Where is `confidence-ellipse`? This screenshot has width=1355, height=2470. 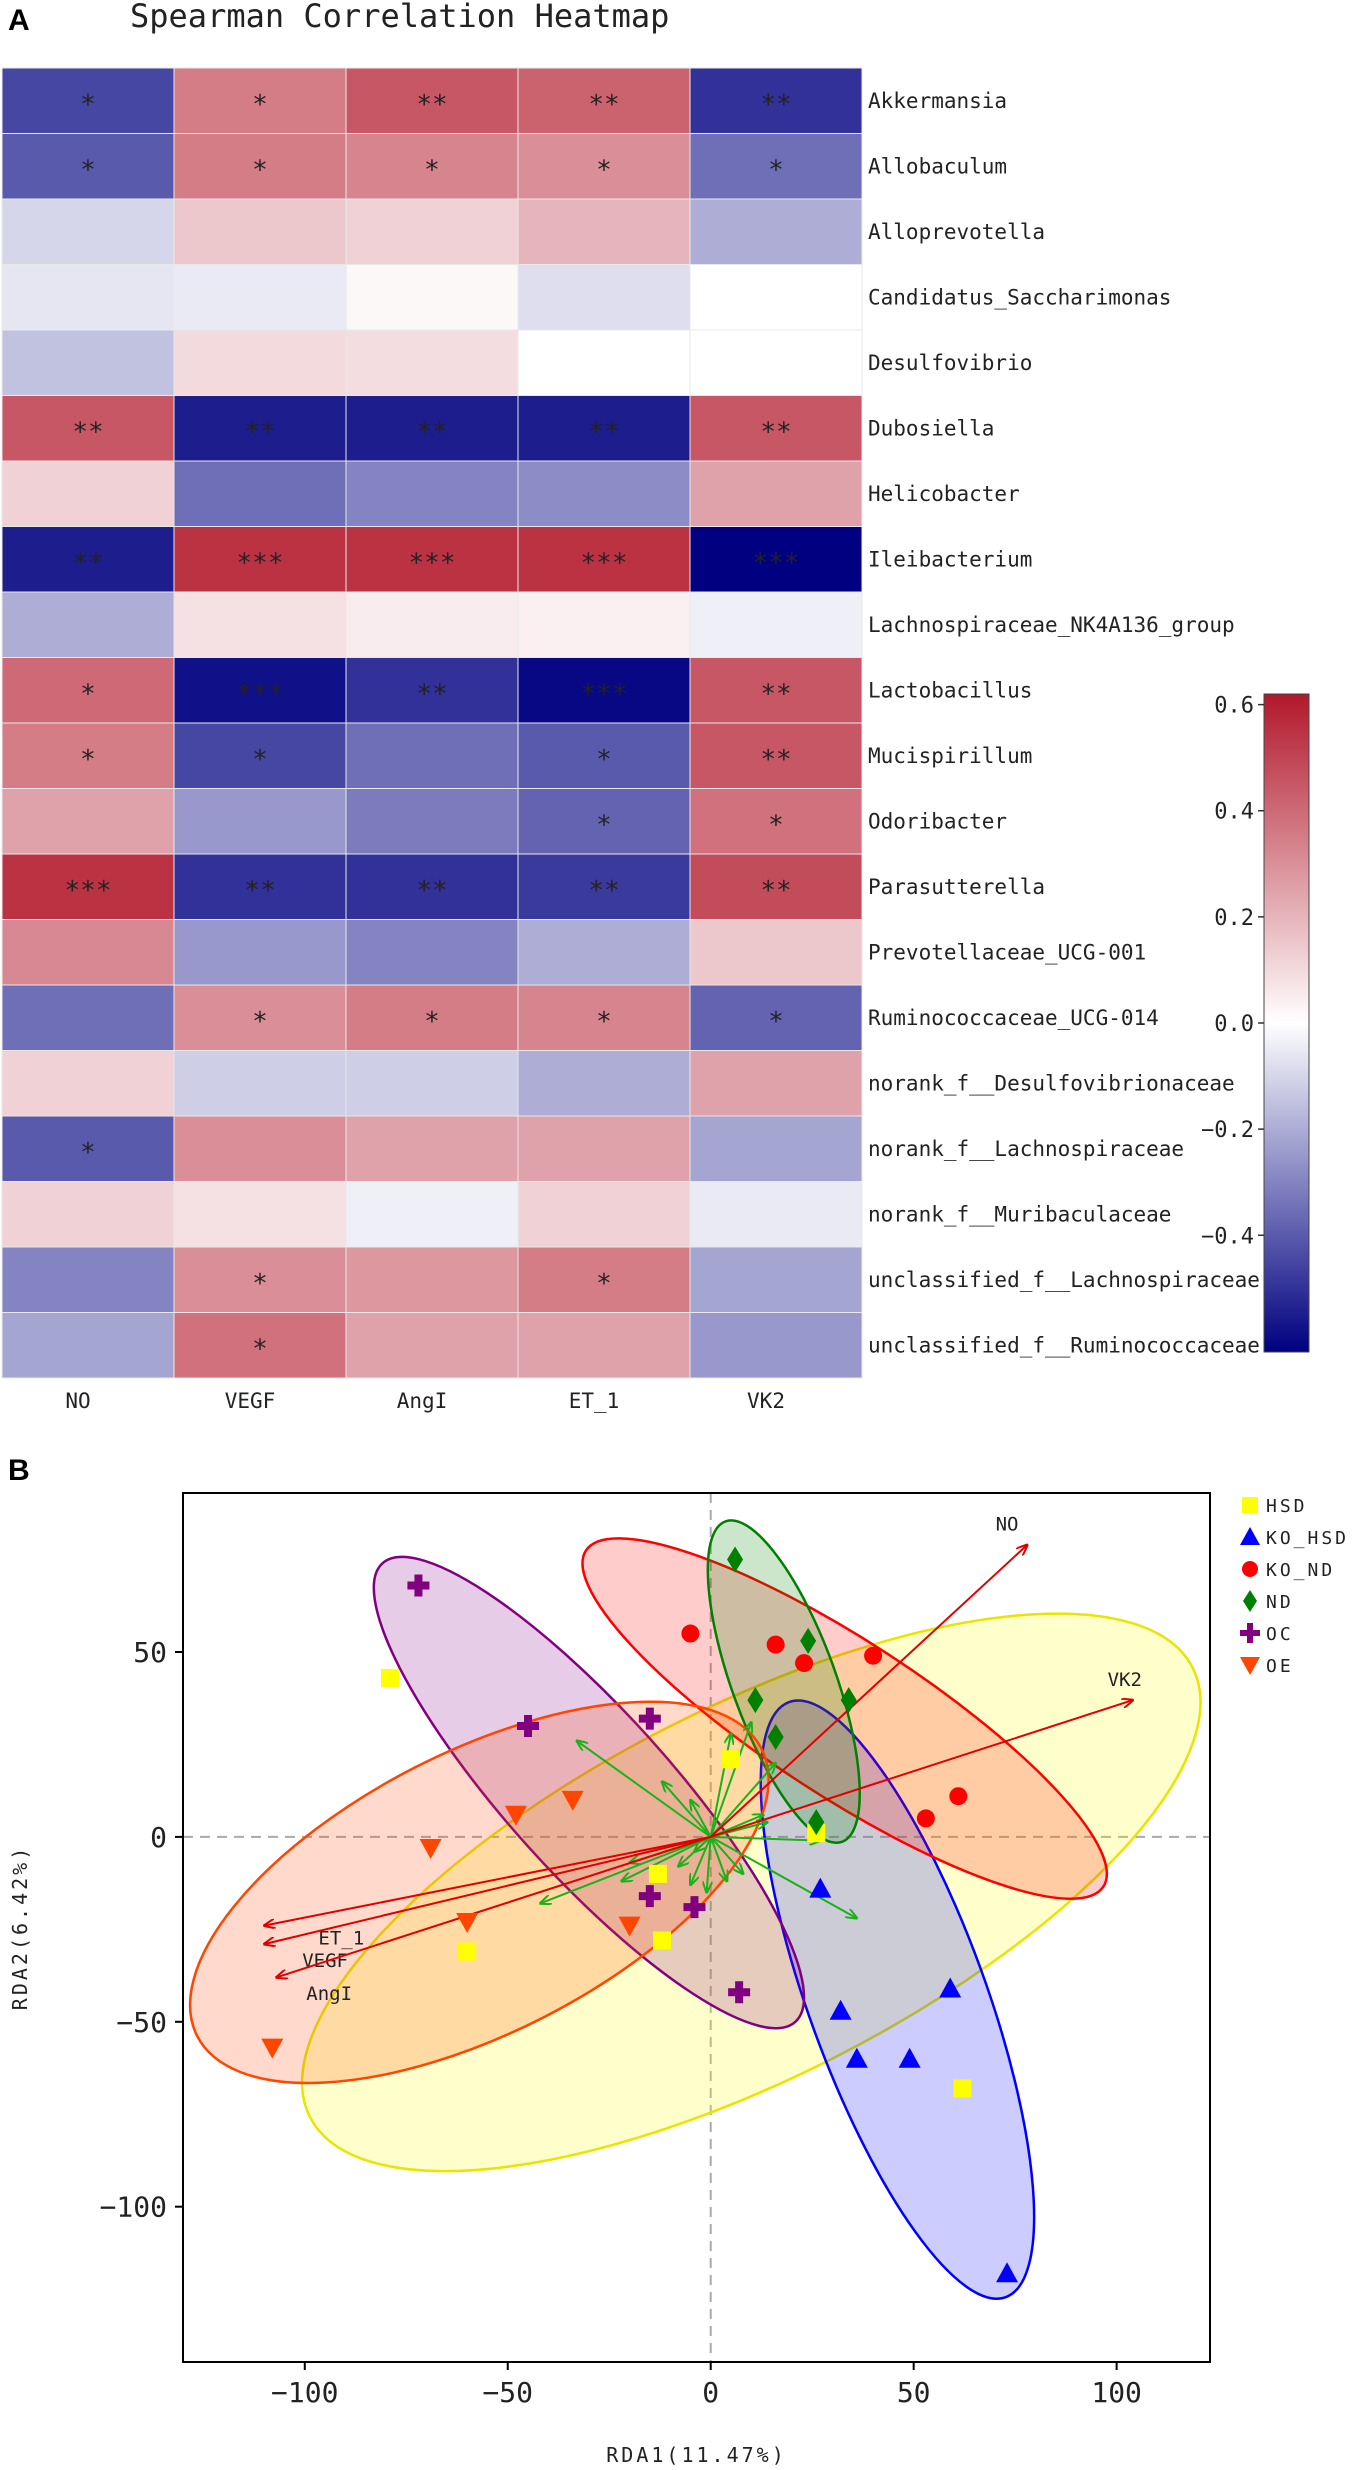
confidence-ellipse is located at coordinates (897, 1999).